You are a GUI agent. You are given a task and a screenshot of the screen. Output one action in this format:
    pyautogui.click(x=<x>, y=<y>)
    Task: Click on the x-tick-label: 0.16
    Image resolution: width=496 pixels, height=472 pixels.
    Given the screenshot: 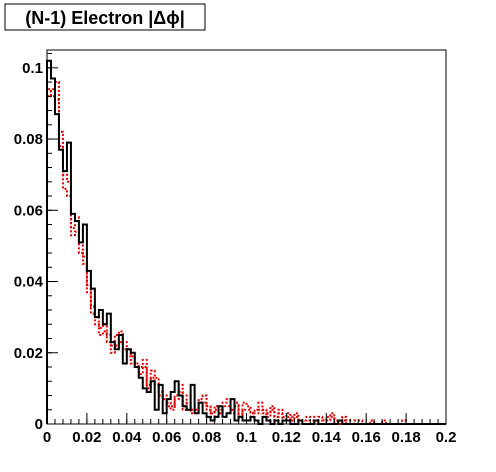 What is the action you would take?
    pyautogui.click(x=366, y=437)
    